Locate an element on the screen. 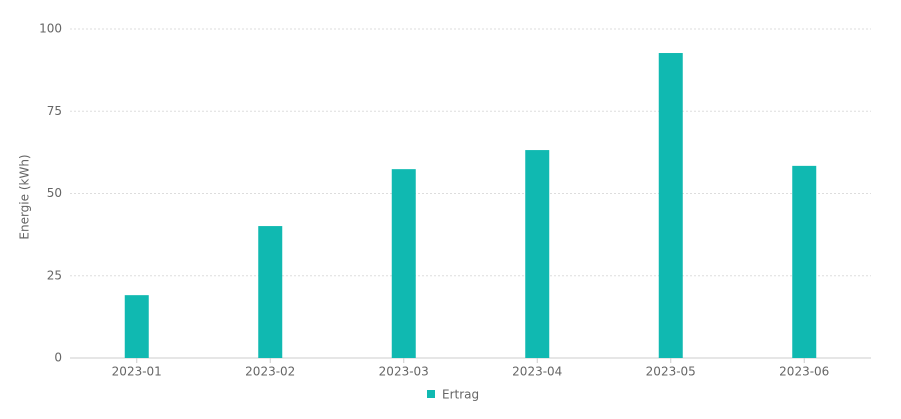 This screenshot has height=419, width=901. y-tick-label: 25 is located at coordinates (54, 275).